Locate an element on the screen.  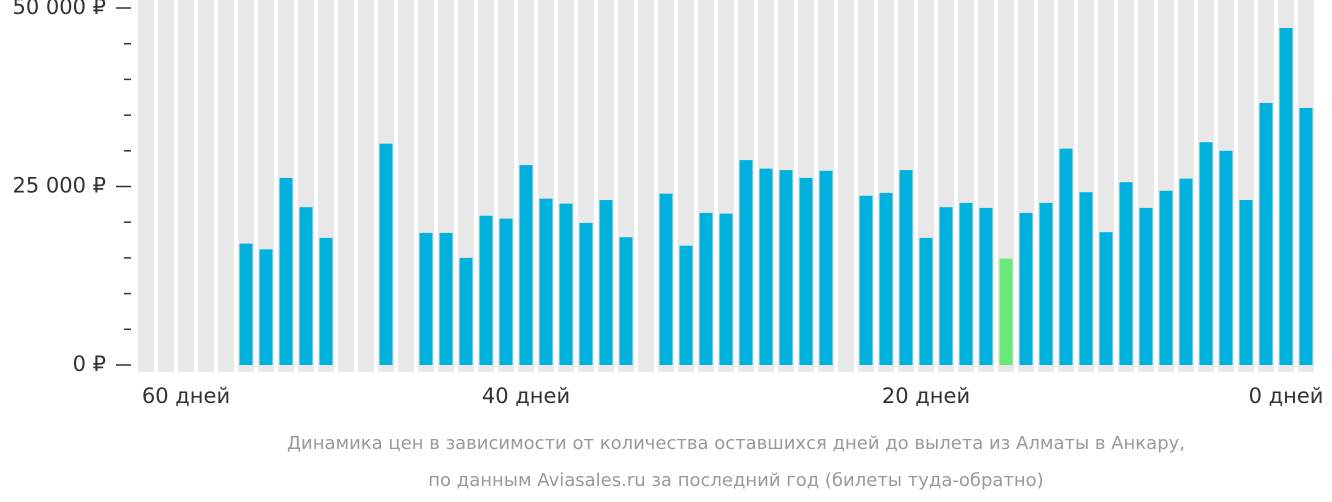
x-tick-label: 60 дней is located at coordinates (186, 396).